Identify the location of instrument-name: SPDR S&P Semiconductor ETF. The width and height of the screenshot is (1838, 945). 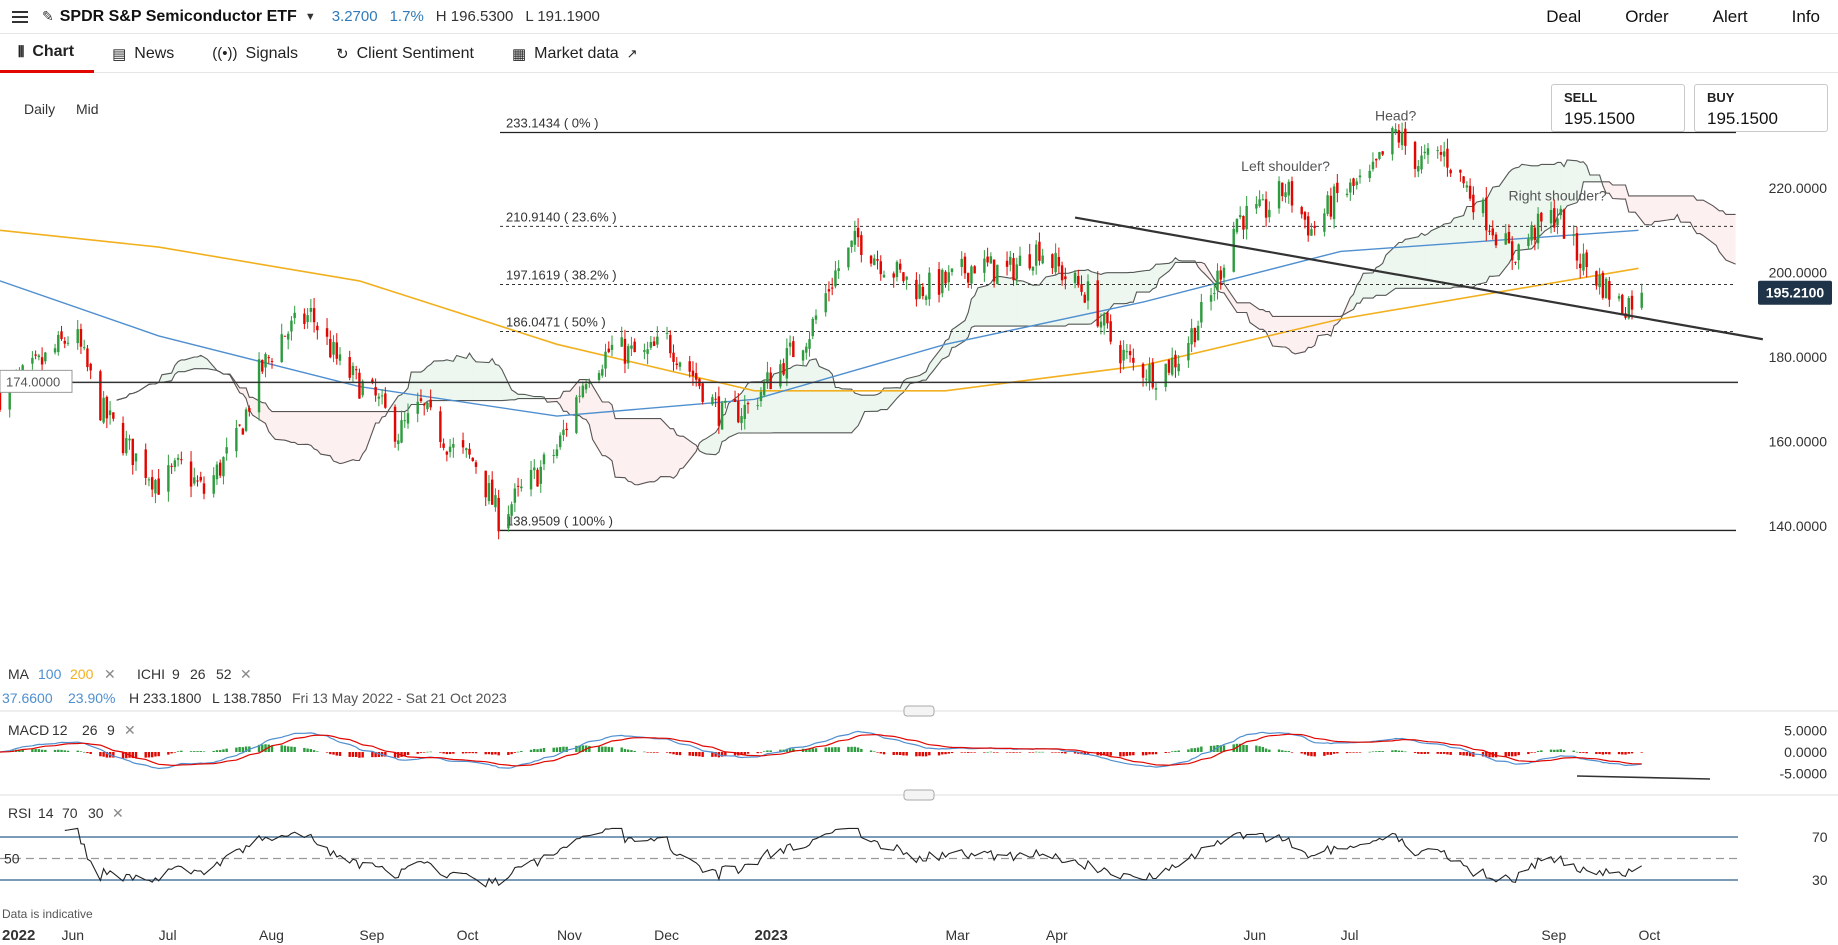
(178, 16).